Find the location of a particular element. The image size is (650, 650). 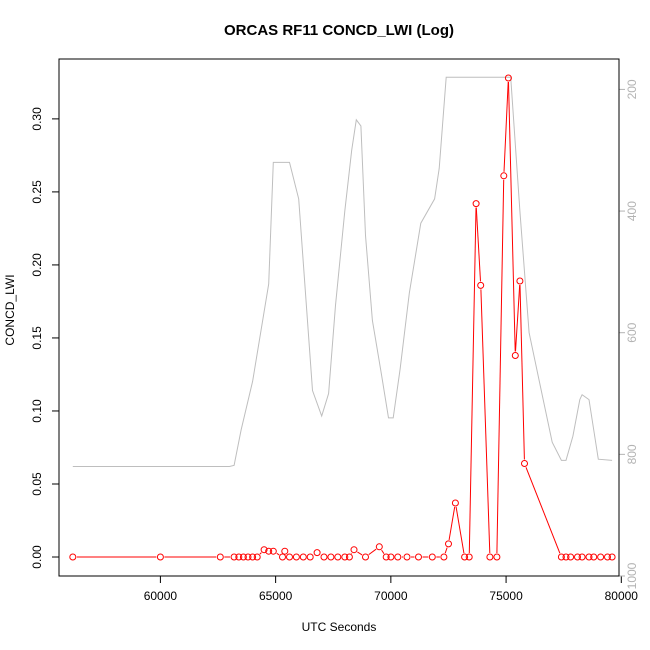

chart-title: ORCAS RF11 CONCD_LWI (Log) is located at coordinates (339, 30).